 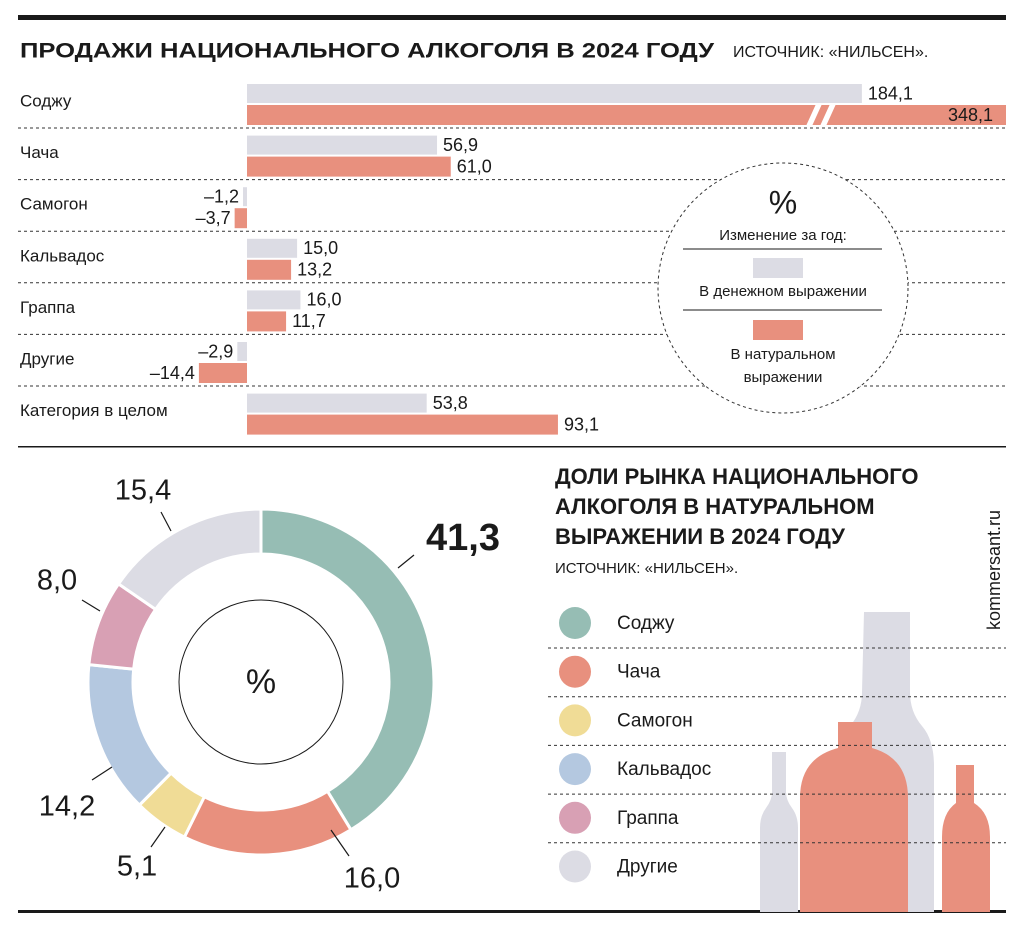 What do you see at coordinates (648, 818) in the screenshot?
I see `legend-label: Граппа` at bounding box center [648, 818].